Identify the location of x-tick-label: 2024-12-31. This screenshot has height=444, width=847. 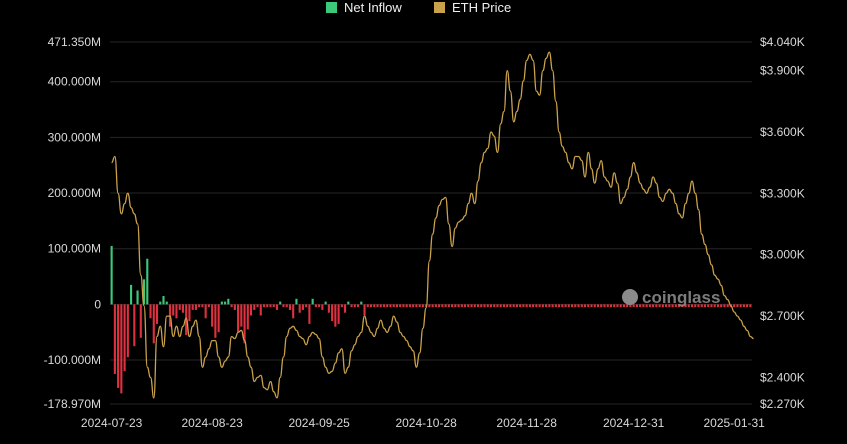
(634, 423).